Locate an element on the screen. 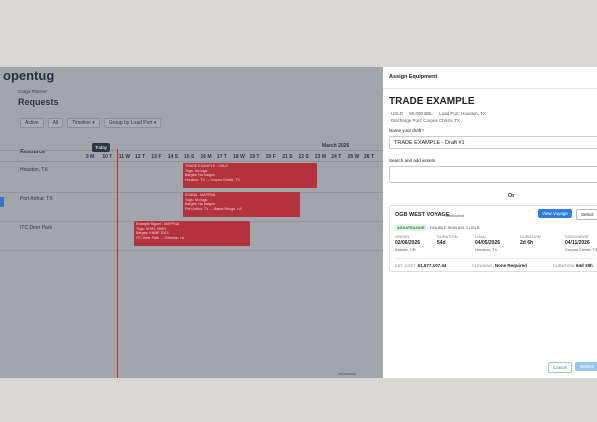 The width and height of the screenshot is (597, 422). day: 11 W is located at coordinates (124, 157).